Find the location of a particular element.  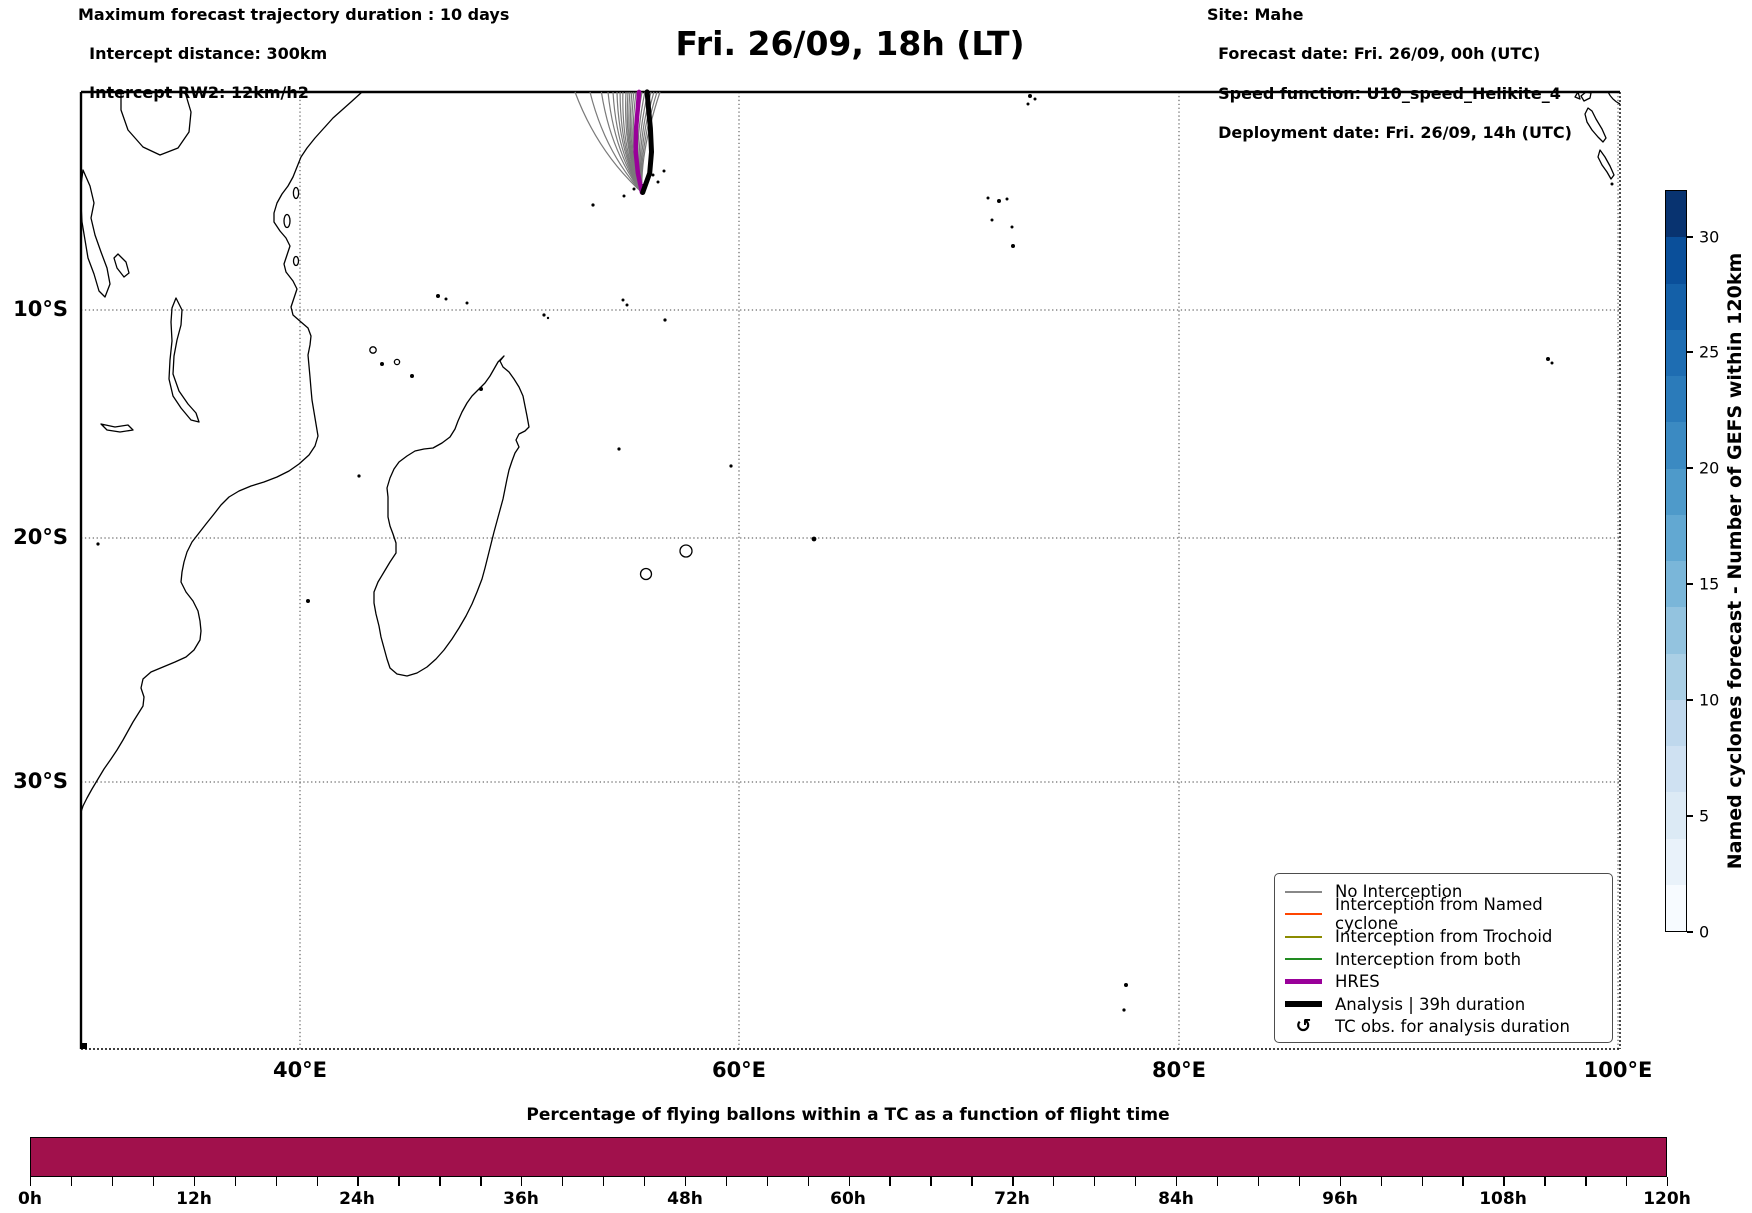

island-clipped-top is located at coordinates (1586, 96).